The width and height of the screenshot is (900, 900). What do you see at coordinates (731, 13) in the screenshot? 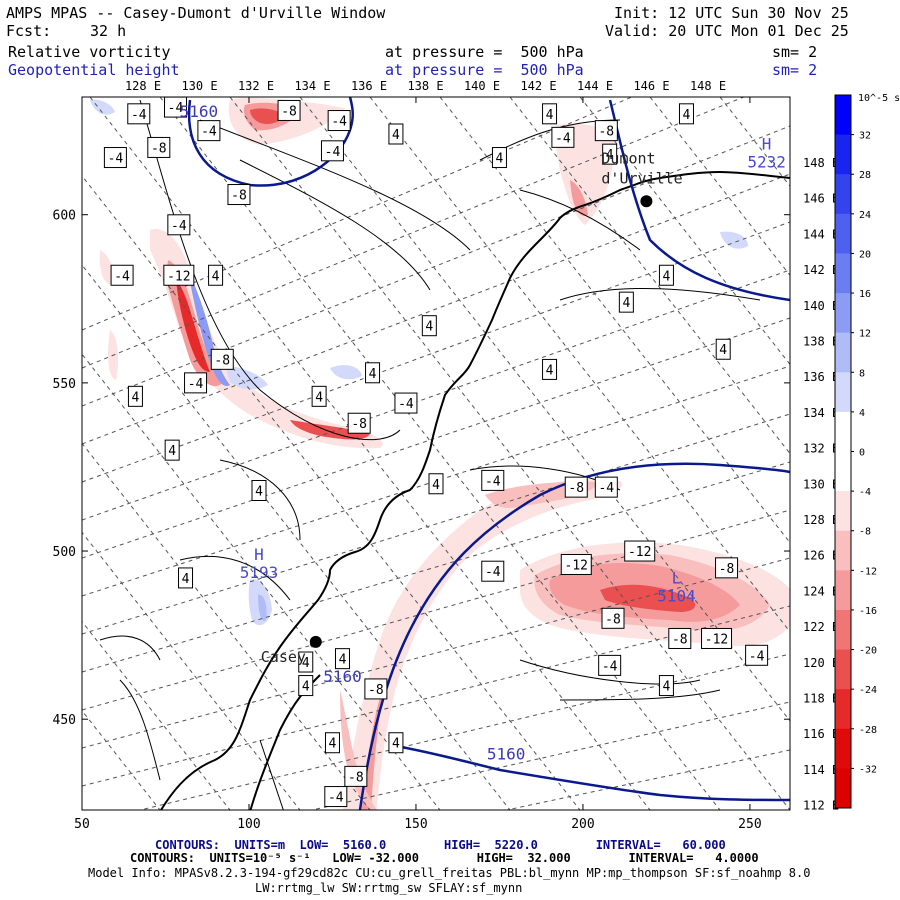
I see `init-time: Init: 12 UTC Sun 30 Nov 25` at bounding box center [731, 13].